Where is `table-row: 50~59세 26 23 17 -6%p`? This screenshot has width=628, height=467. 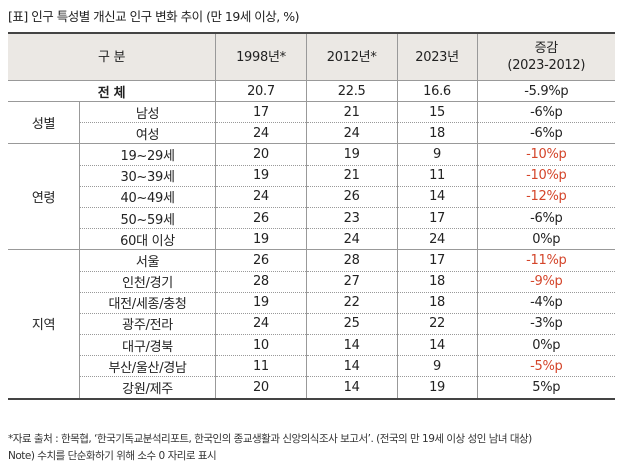
table-row: 50~59세 26 23 17 -6%p is located at coordinates (311, 218).